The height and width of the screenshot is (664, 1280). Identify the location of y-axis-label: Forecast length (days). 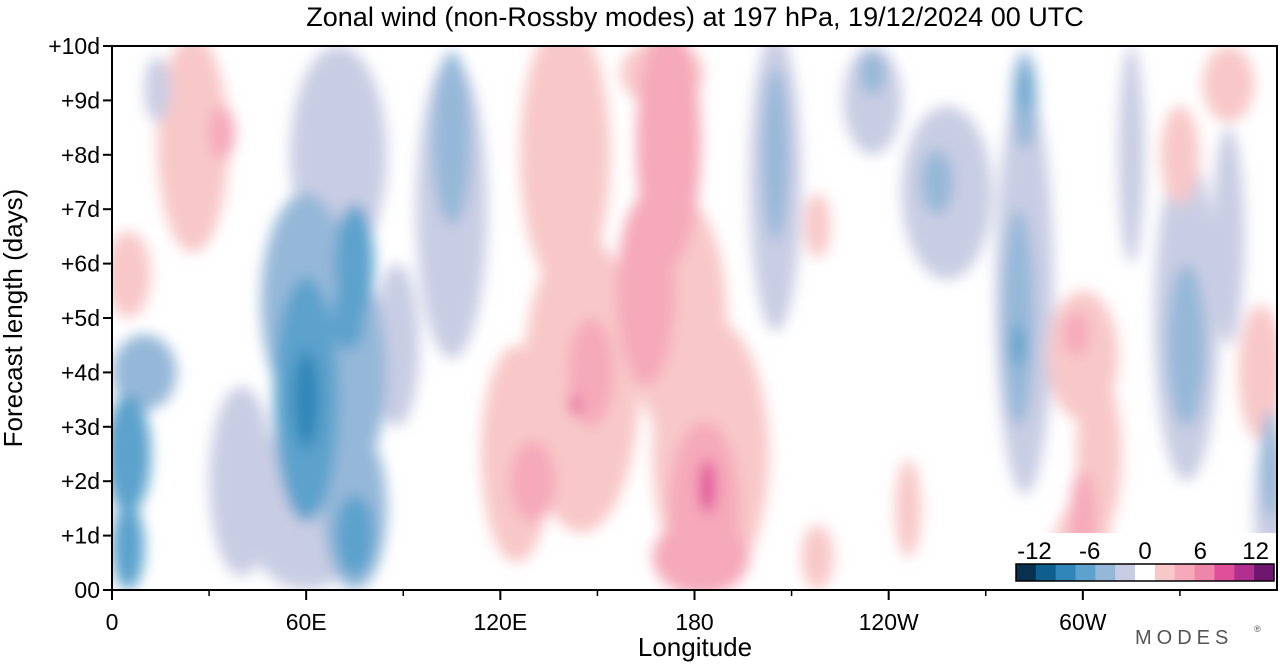
(14, 318).